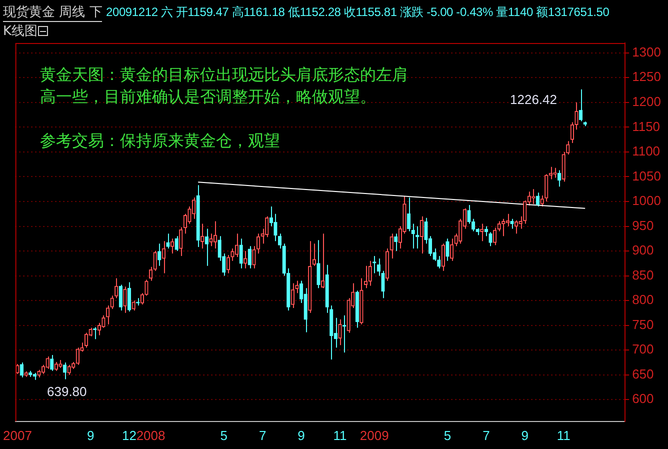 The width and height of the screenshot is (668, 449). Describe the element at coordinates (224, 86) in the screenshot. I see `annotation: 黄金天图：黄金的目标位出现远比头肩底形态的左肩高一些，目前难确认是否调整开始，略做观望。` at that location.